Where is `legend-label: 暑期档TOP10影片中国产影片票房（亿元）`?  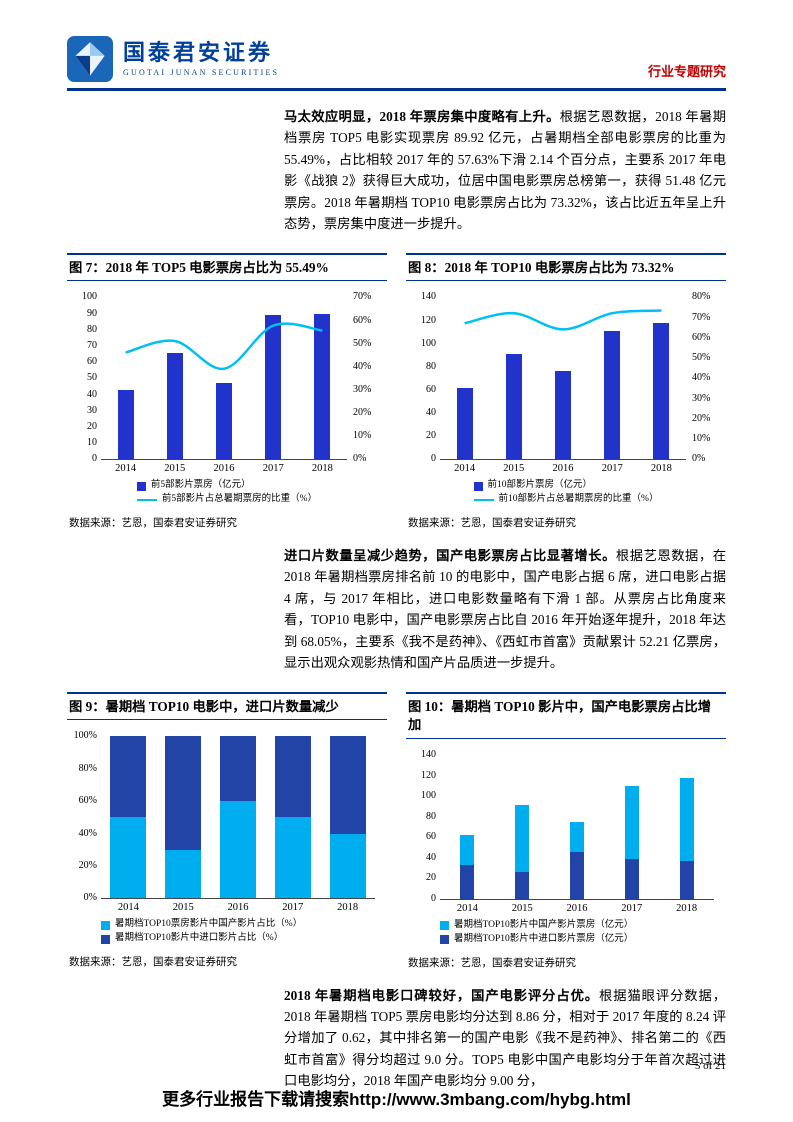 legend-label: 暑期档TOP10影片中国产影片票房（亿元） is located at coordinates (544, 924).